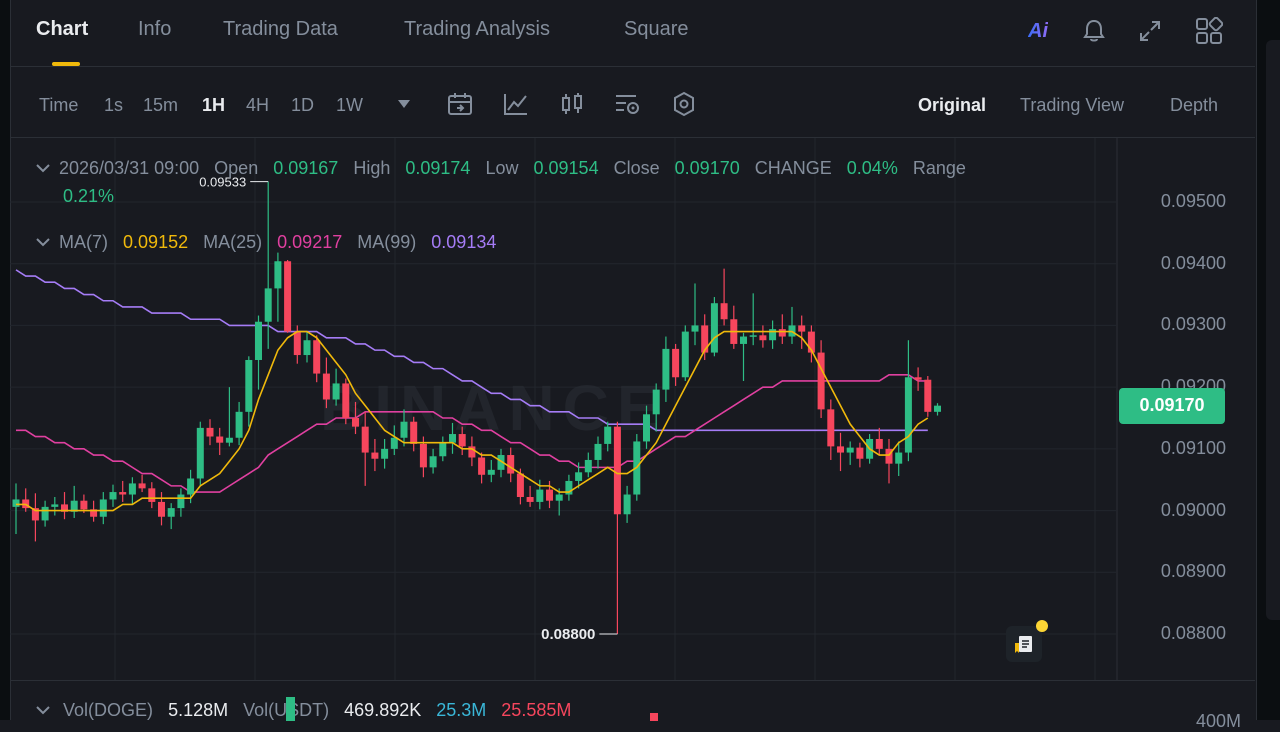 The image size is (1280, 732). Describe the element at coordinates (460, 104) in the screenshot. I see `calendar-icon` at that location.